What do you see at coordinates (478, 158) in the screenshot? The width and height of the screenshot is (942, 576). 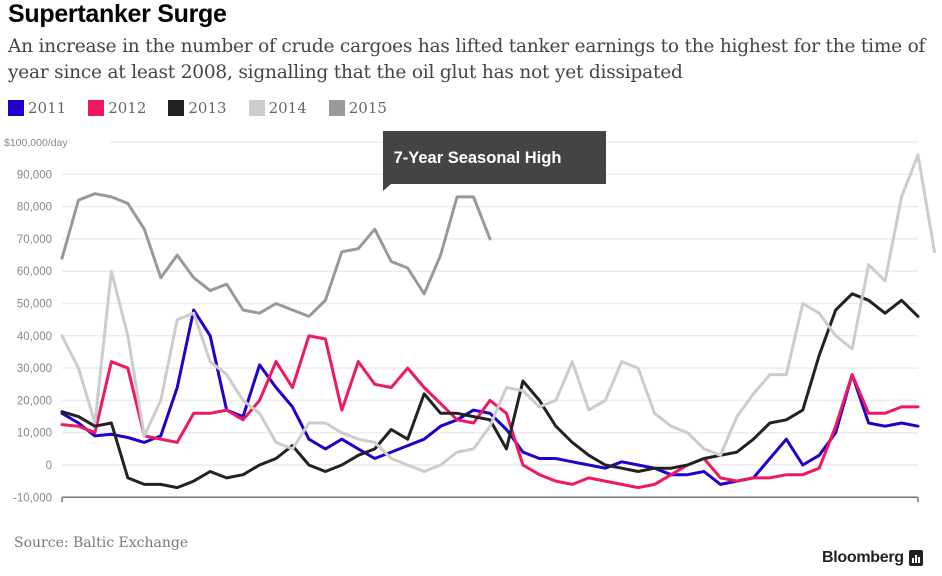 I see `annotation-label: 7-Year Seasonal High` at bounding box center [478, 158].